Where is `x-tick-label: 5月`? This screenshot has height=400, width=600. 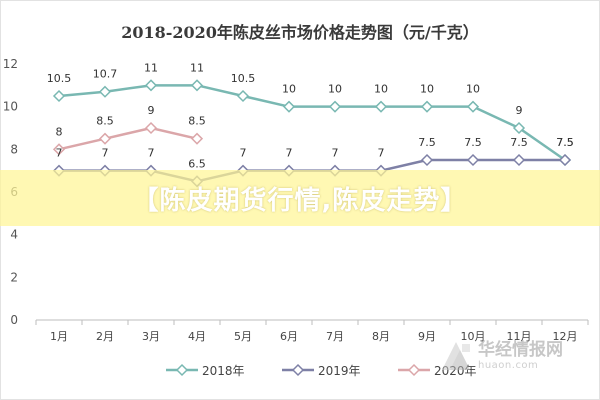
x-tick-label: 5月 is located at coordinates (243, 336).